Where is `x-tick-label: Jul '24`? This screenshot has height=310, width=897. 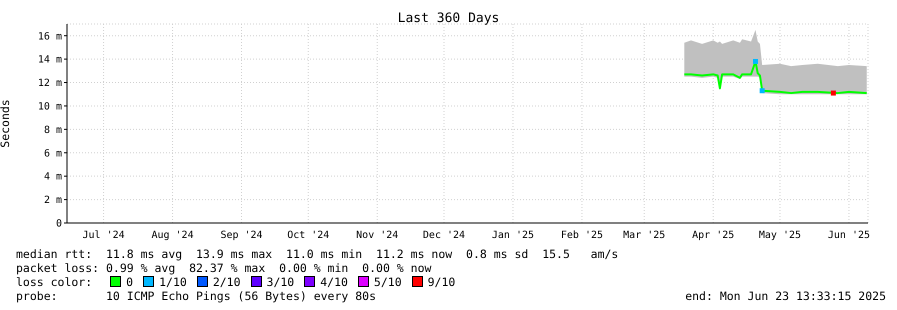
x-tick-label: Jul '24 is located at coordinates (103, 236).